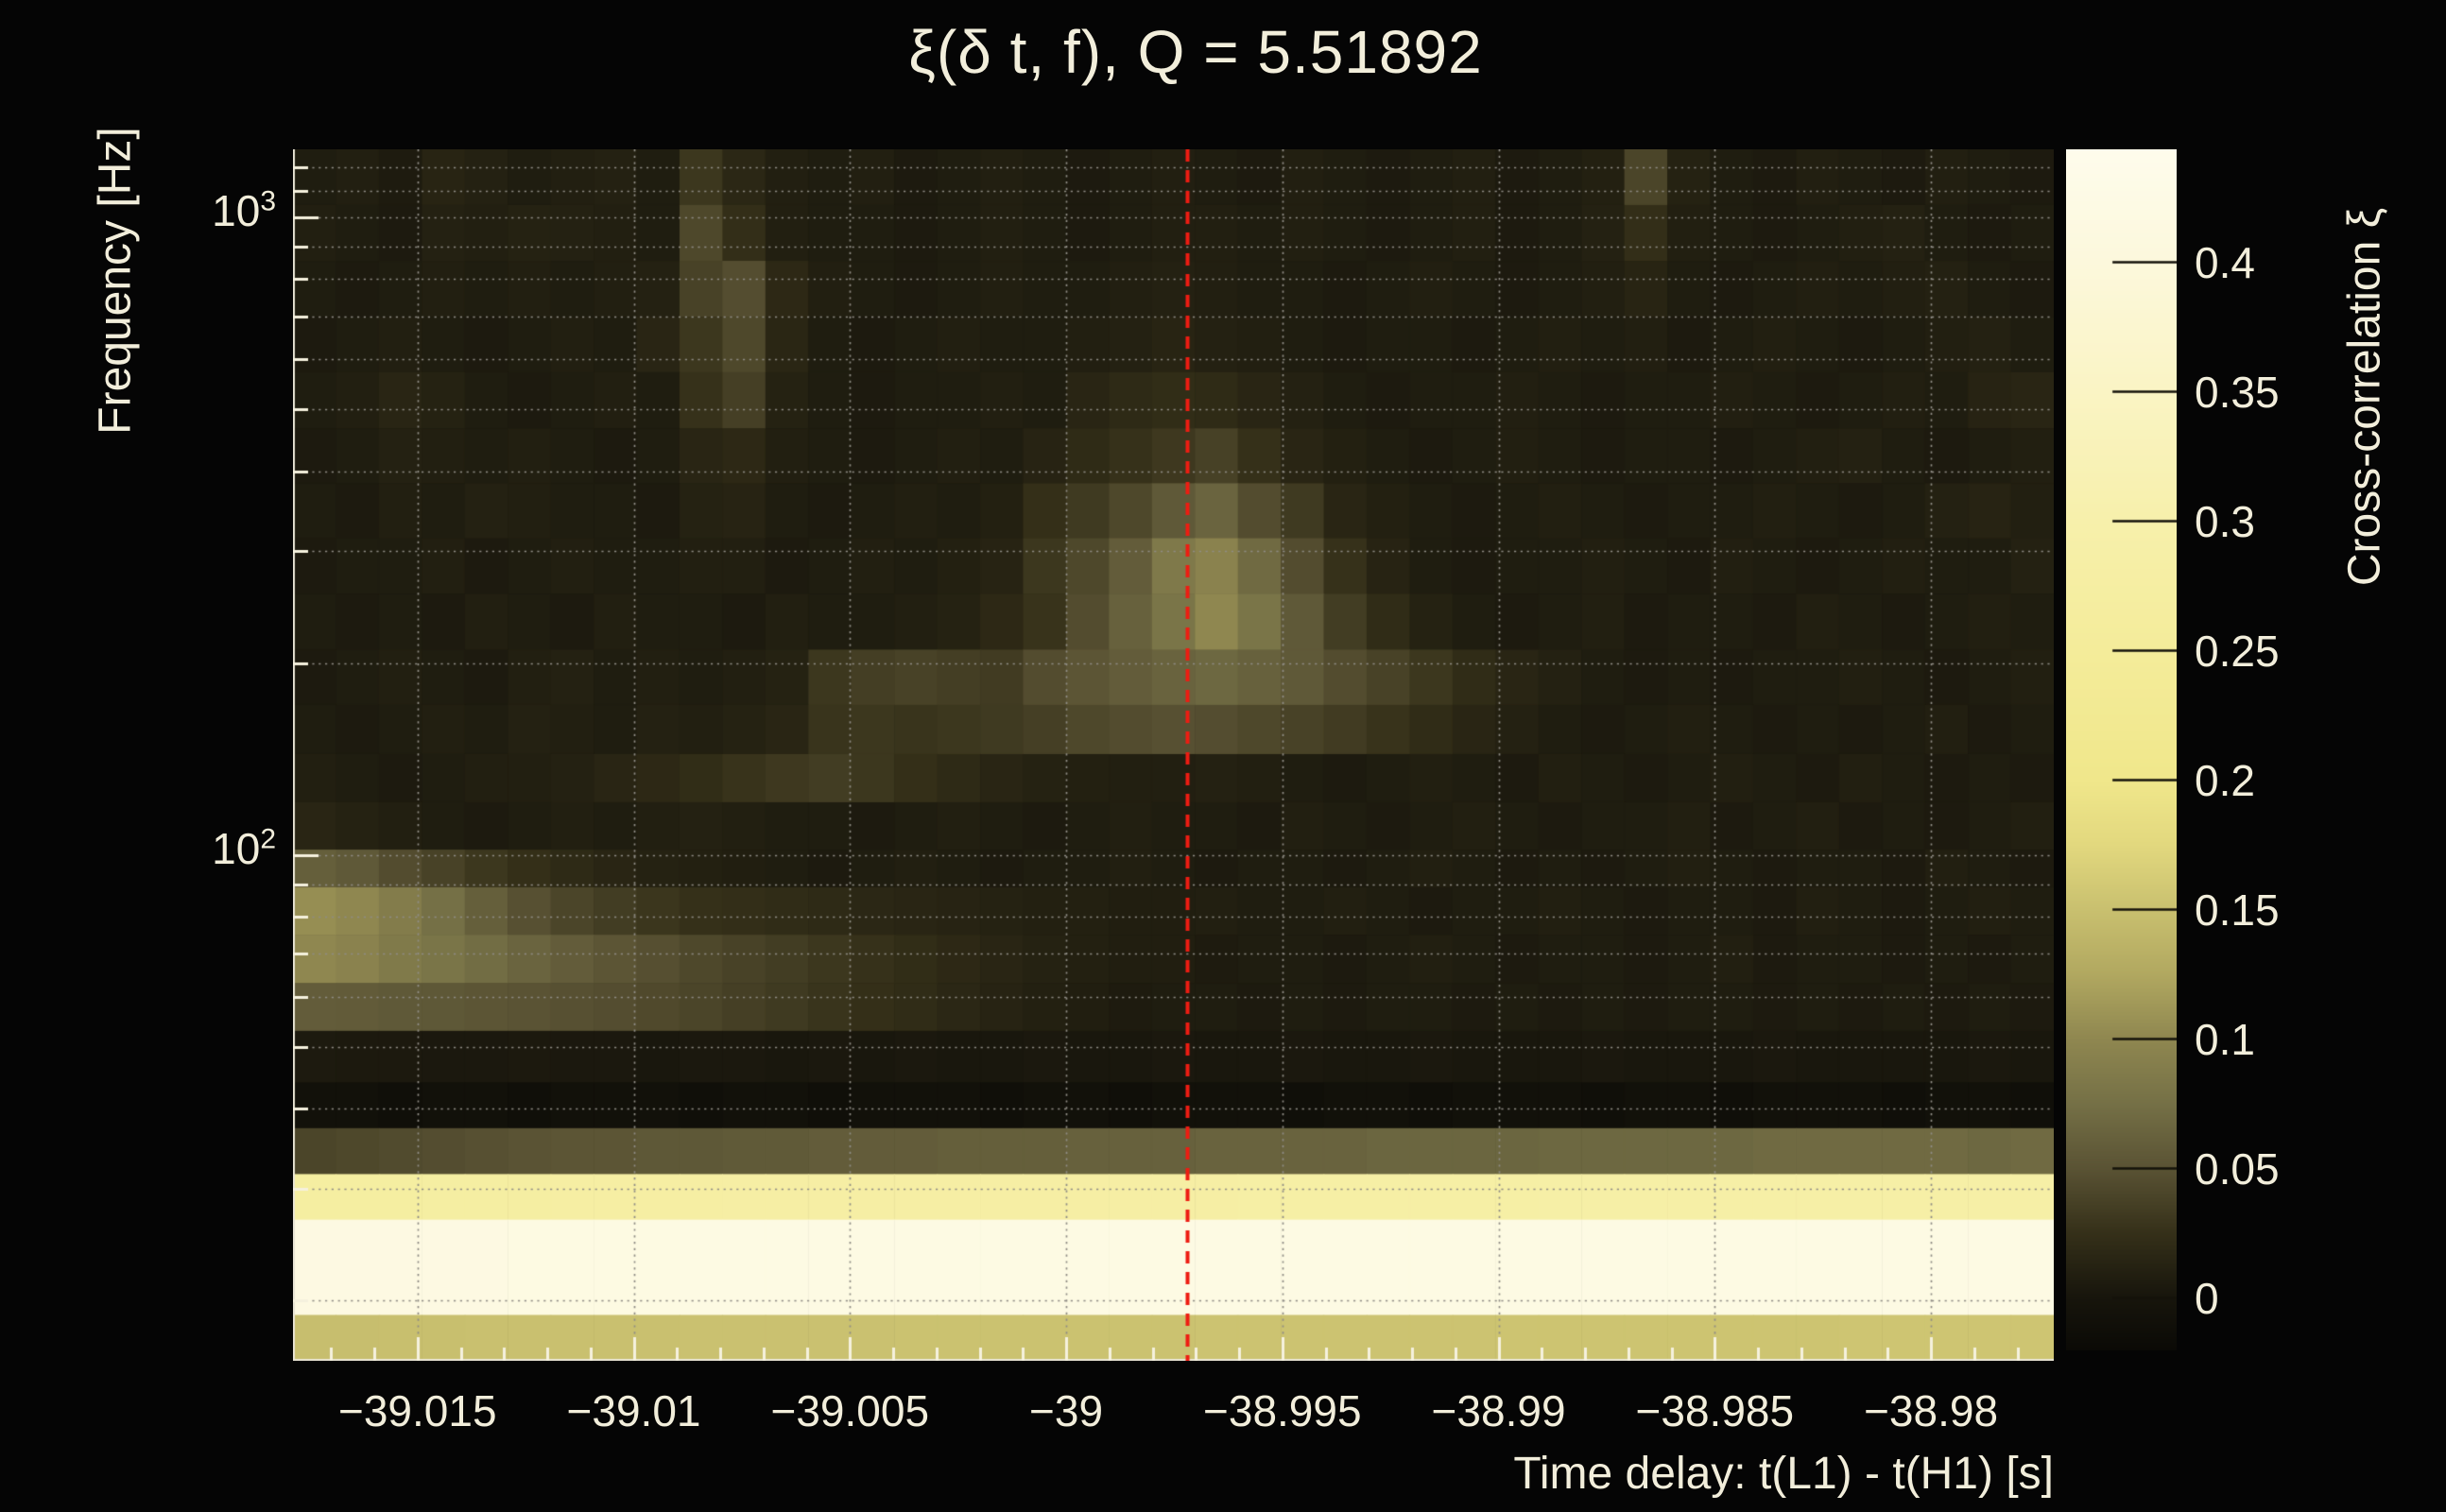 The image size is (2446, 1512). Describe the element at coordinates (1195, 52) in the screenshot. I see `chart-title: ξ(δ t, f), Q = 5.51892` at that location.